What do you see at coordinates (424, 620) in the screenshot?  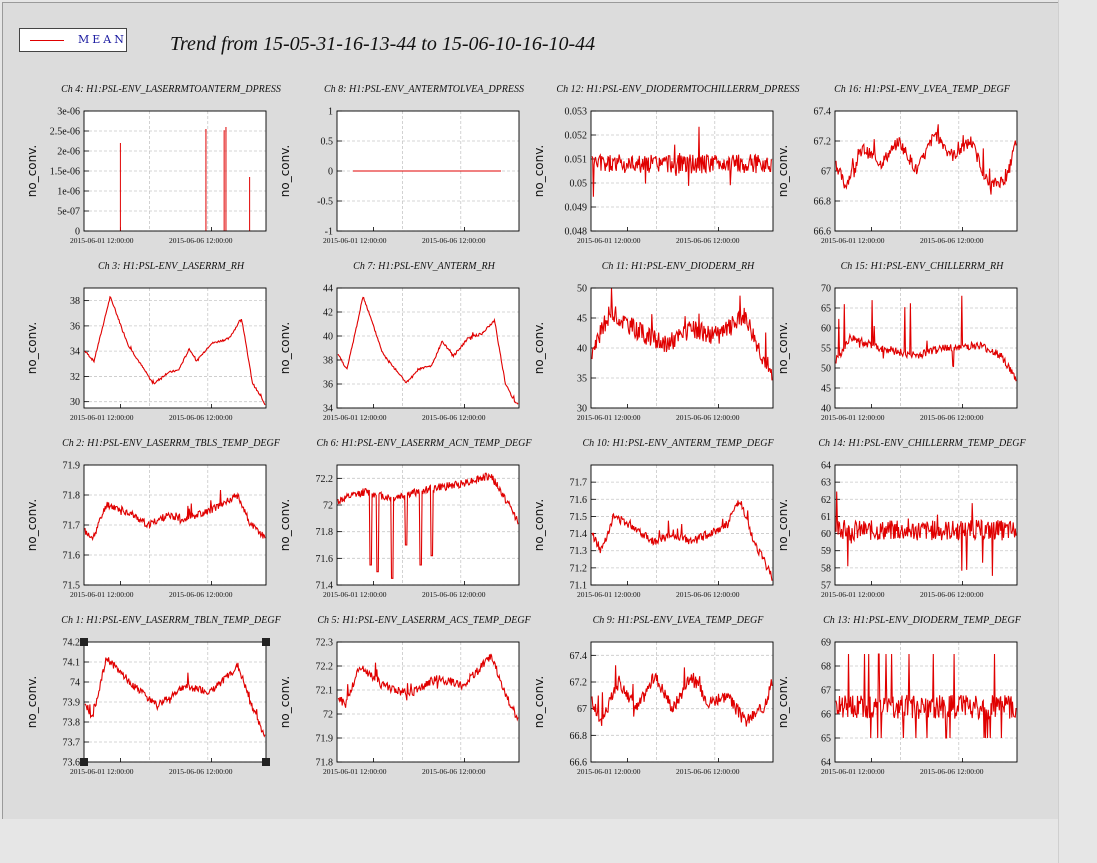 I see `plot-title: Ch 5: H1:PSL-ENV_LASERRM_ACS_TEMP_DEGF` at bounding box center [424, 620].